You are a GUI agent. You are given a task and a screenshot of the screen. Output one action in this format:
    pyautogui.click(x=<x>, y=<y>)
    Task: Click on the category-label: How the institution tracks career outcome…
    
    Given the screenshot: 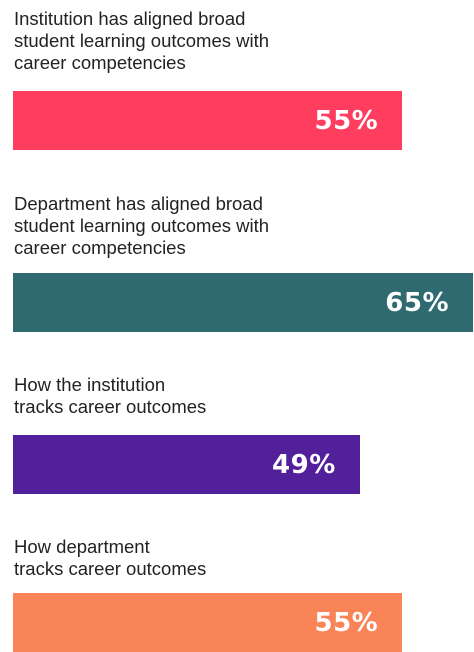 What is the action you would take?
    pyautogui.click(x=234, y=396)
    